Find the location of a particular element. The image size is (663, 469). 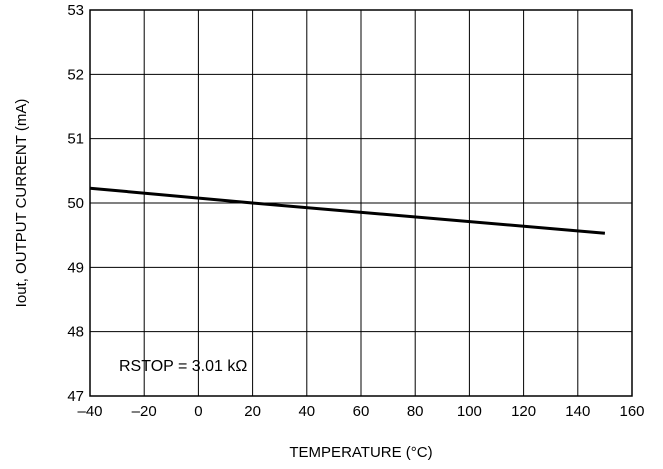

y-tick-label: 51 is located at coordinates (75, 139).